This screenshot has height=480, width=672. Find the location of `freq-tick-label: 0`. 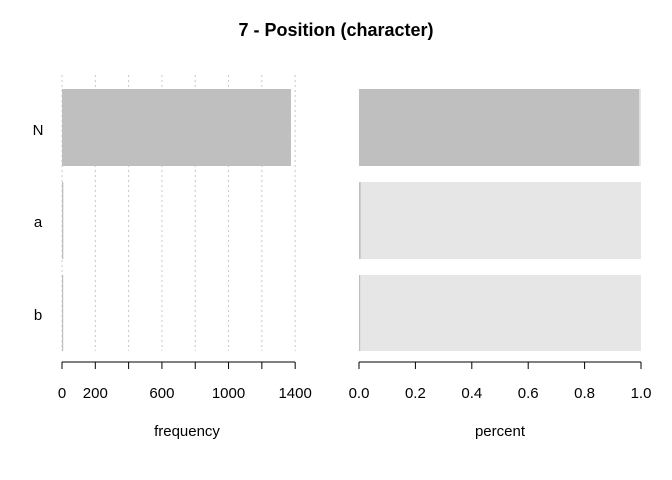

freq-tick-label: 0 is located at coordinates (62, 393).